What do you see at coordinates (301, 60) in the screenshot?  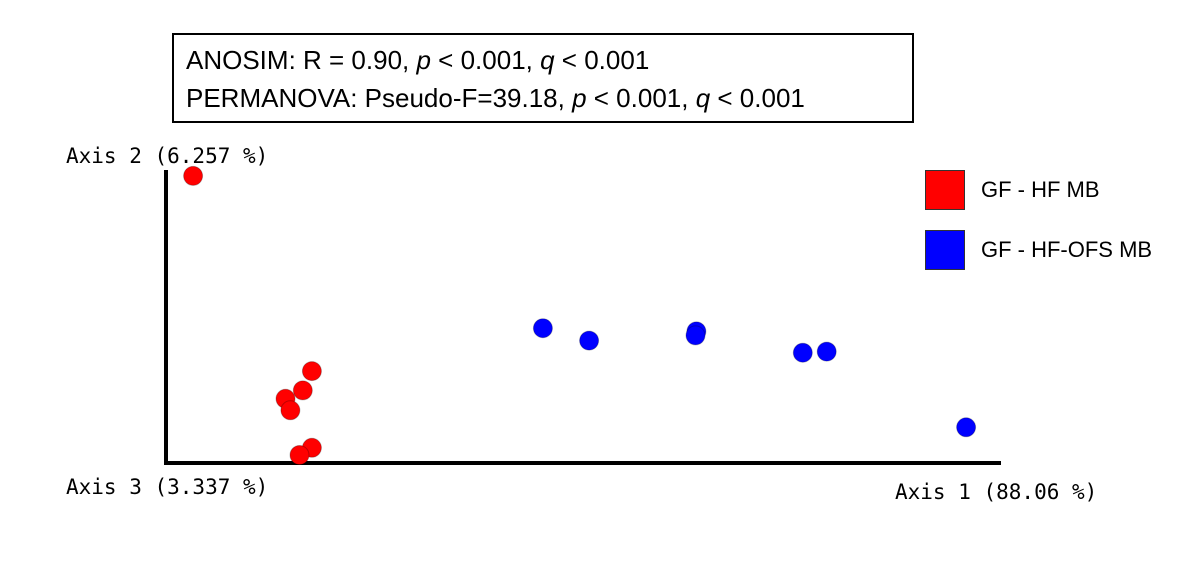 I see `anosim-prefix: ANOSIM: R = 0.90,` at bounding box center [301, 60].